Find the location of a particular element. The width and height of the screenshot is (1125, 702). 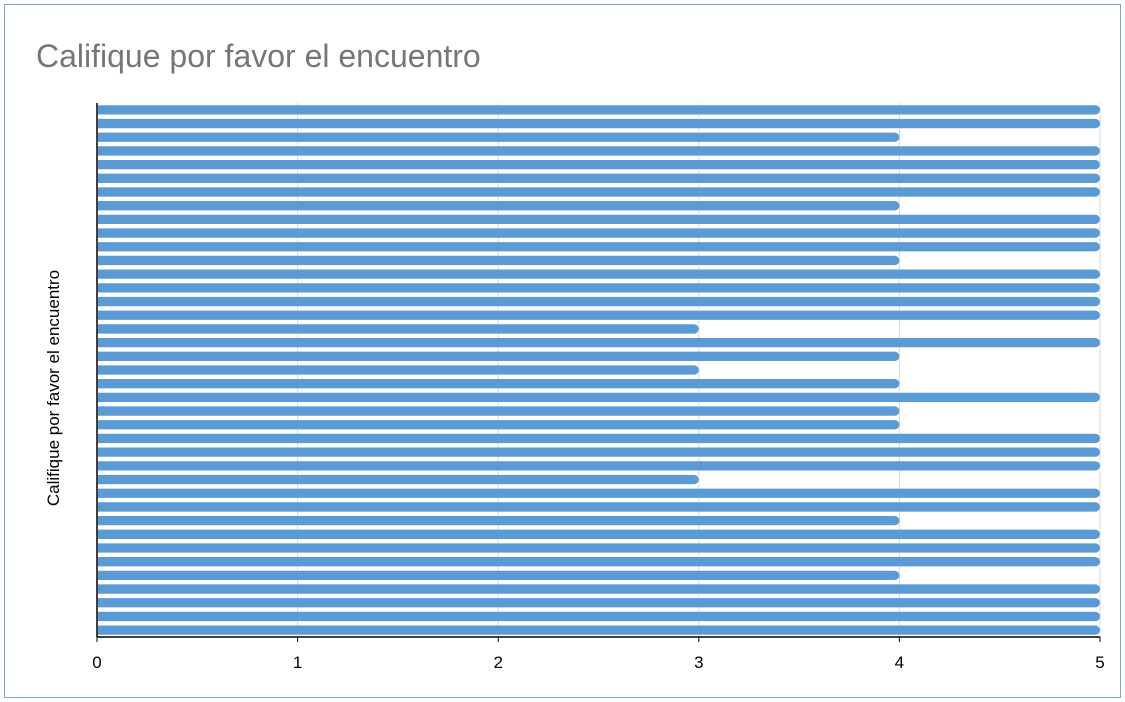

x-tick-label: 0 is located at coordinates (96, 662).